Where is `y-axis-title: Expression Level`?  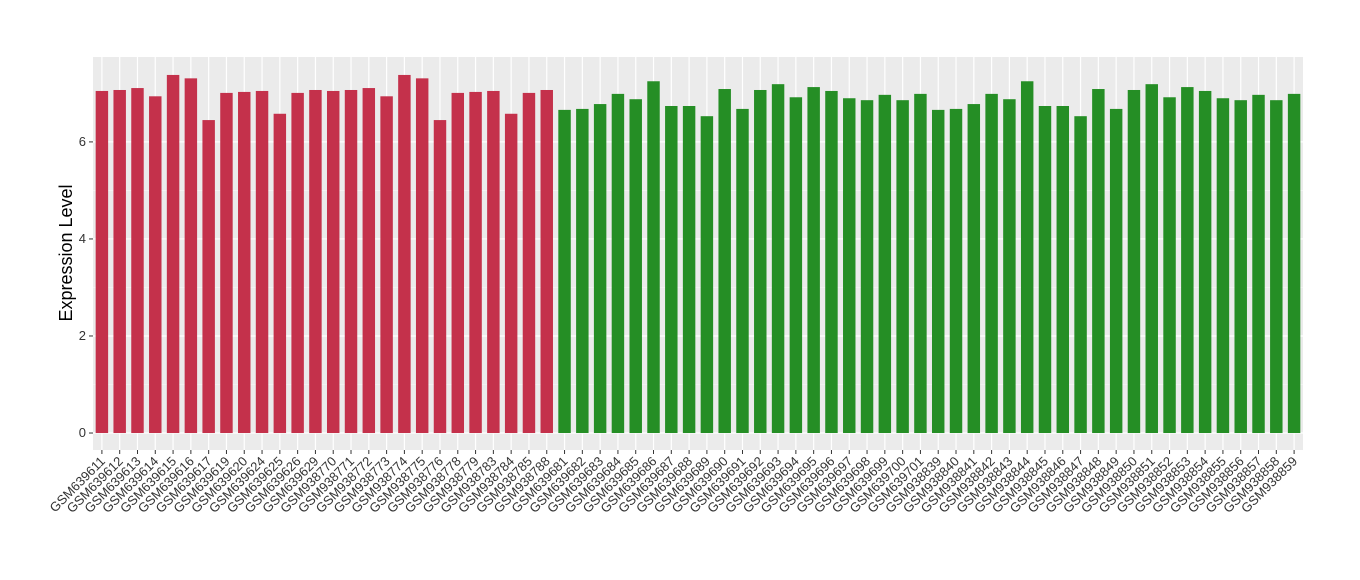
y-axis-title: Expression Level is located at coordinates (66, 252).